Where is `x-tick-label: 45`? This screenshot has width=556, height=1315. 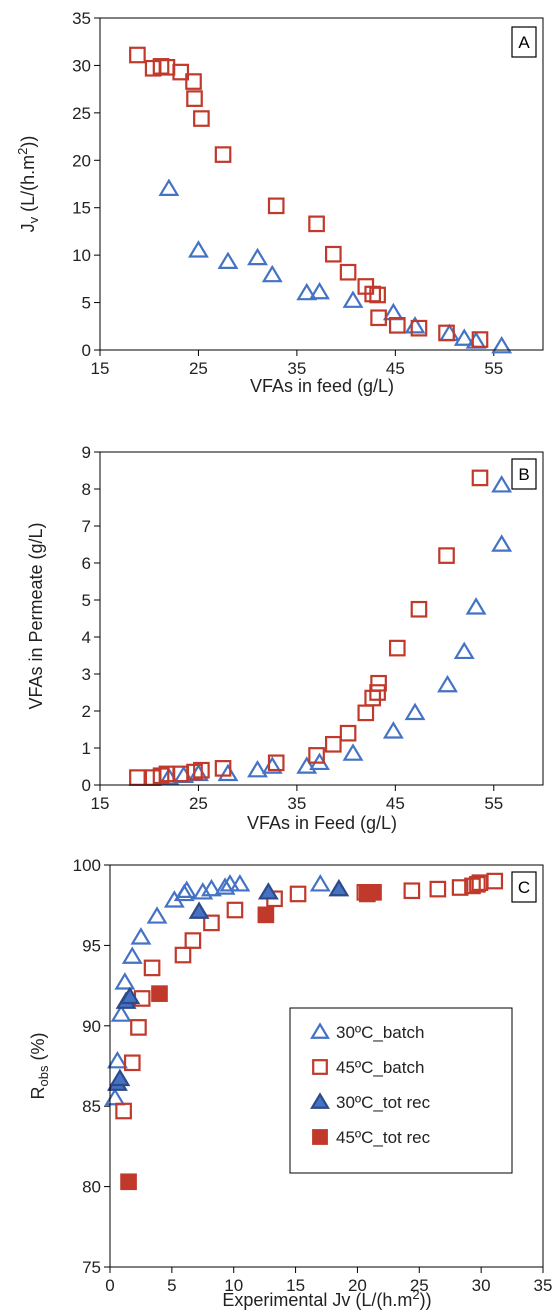 x-tick-label: 45 is located at coordinates (395, 803).